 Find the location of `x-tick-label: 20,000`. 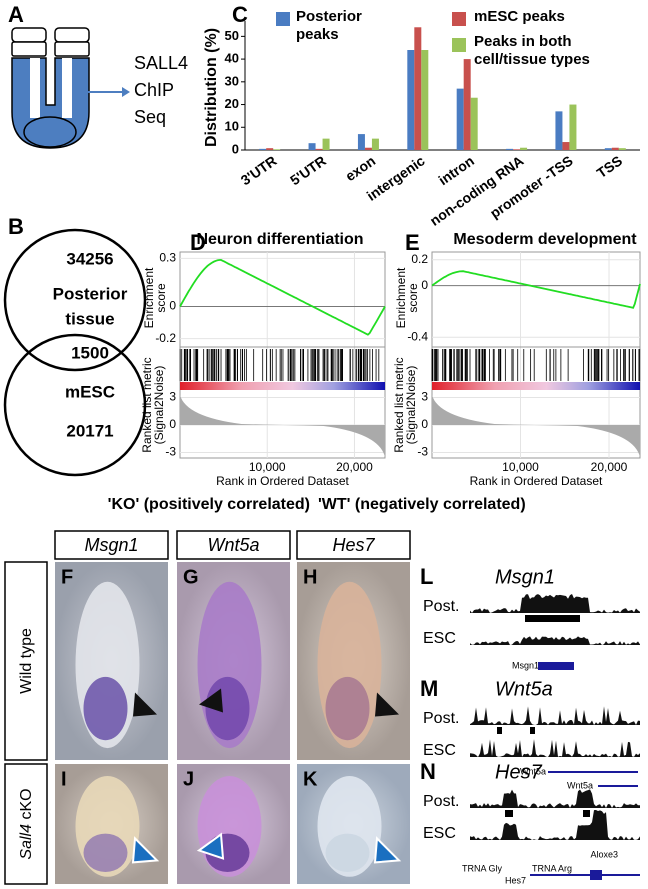

x-tick-label: 20,000 is located at coordinates (354, 467).